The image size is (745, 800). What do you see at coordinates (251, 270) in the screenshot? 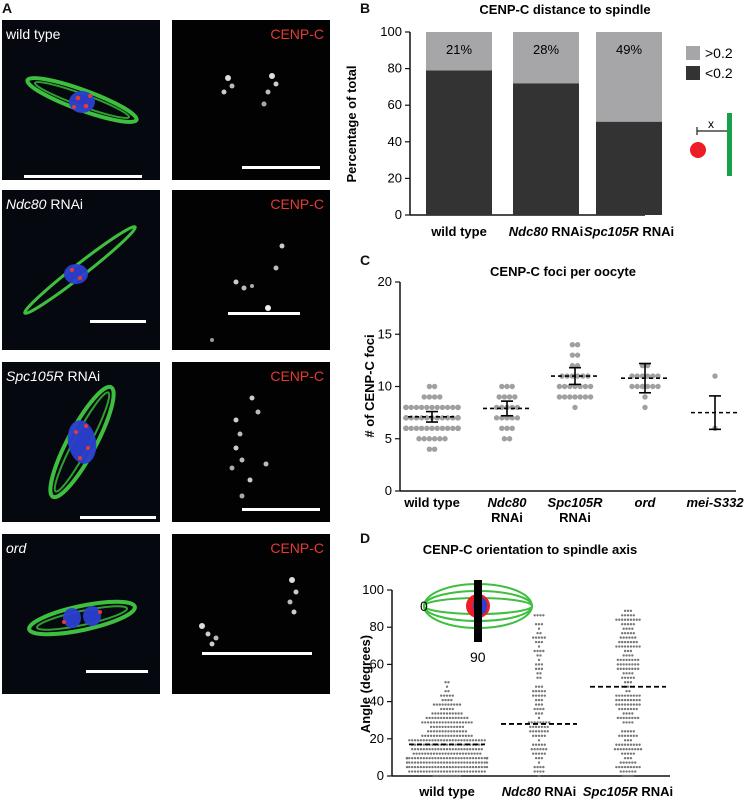
I see `cenpc-image-ndc80: CENP-C` at bounding box center [251, 270].